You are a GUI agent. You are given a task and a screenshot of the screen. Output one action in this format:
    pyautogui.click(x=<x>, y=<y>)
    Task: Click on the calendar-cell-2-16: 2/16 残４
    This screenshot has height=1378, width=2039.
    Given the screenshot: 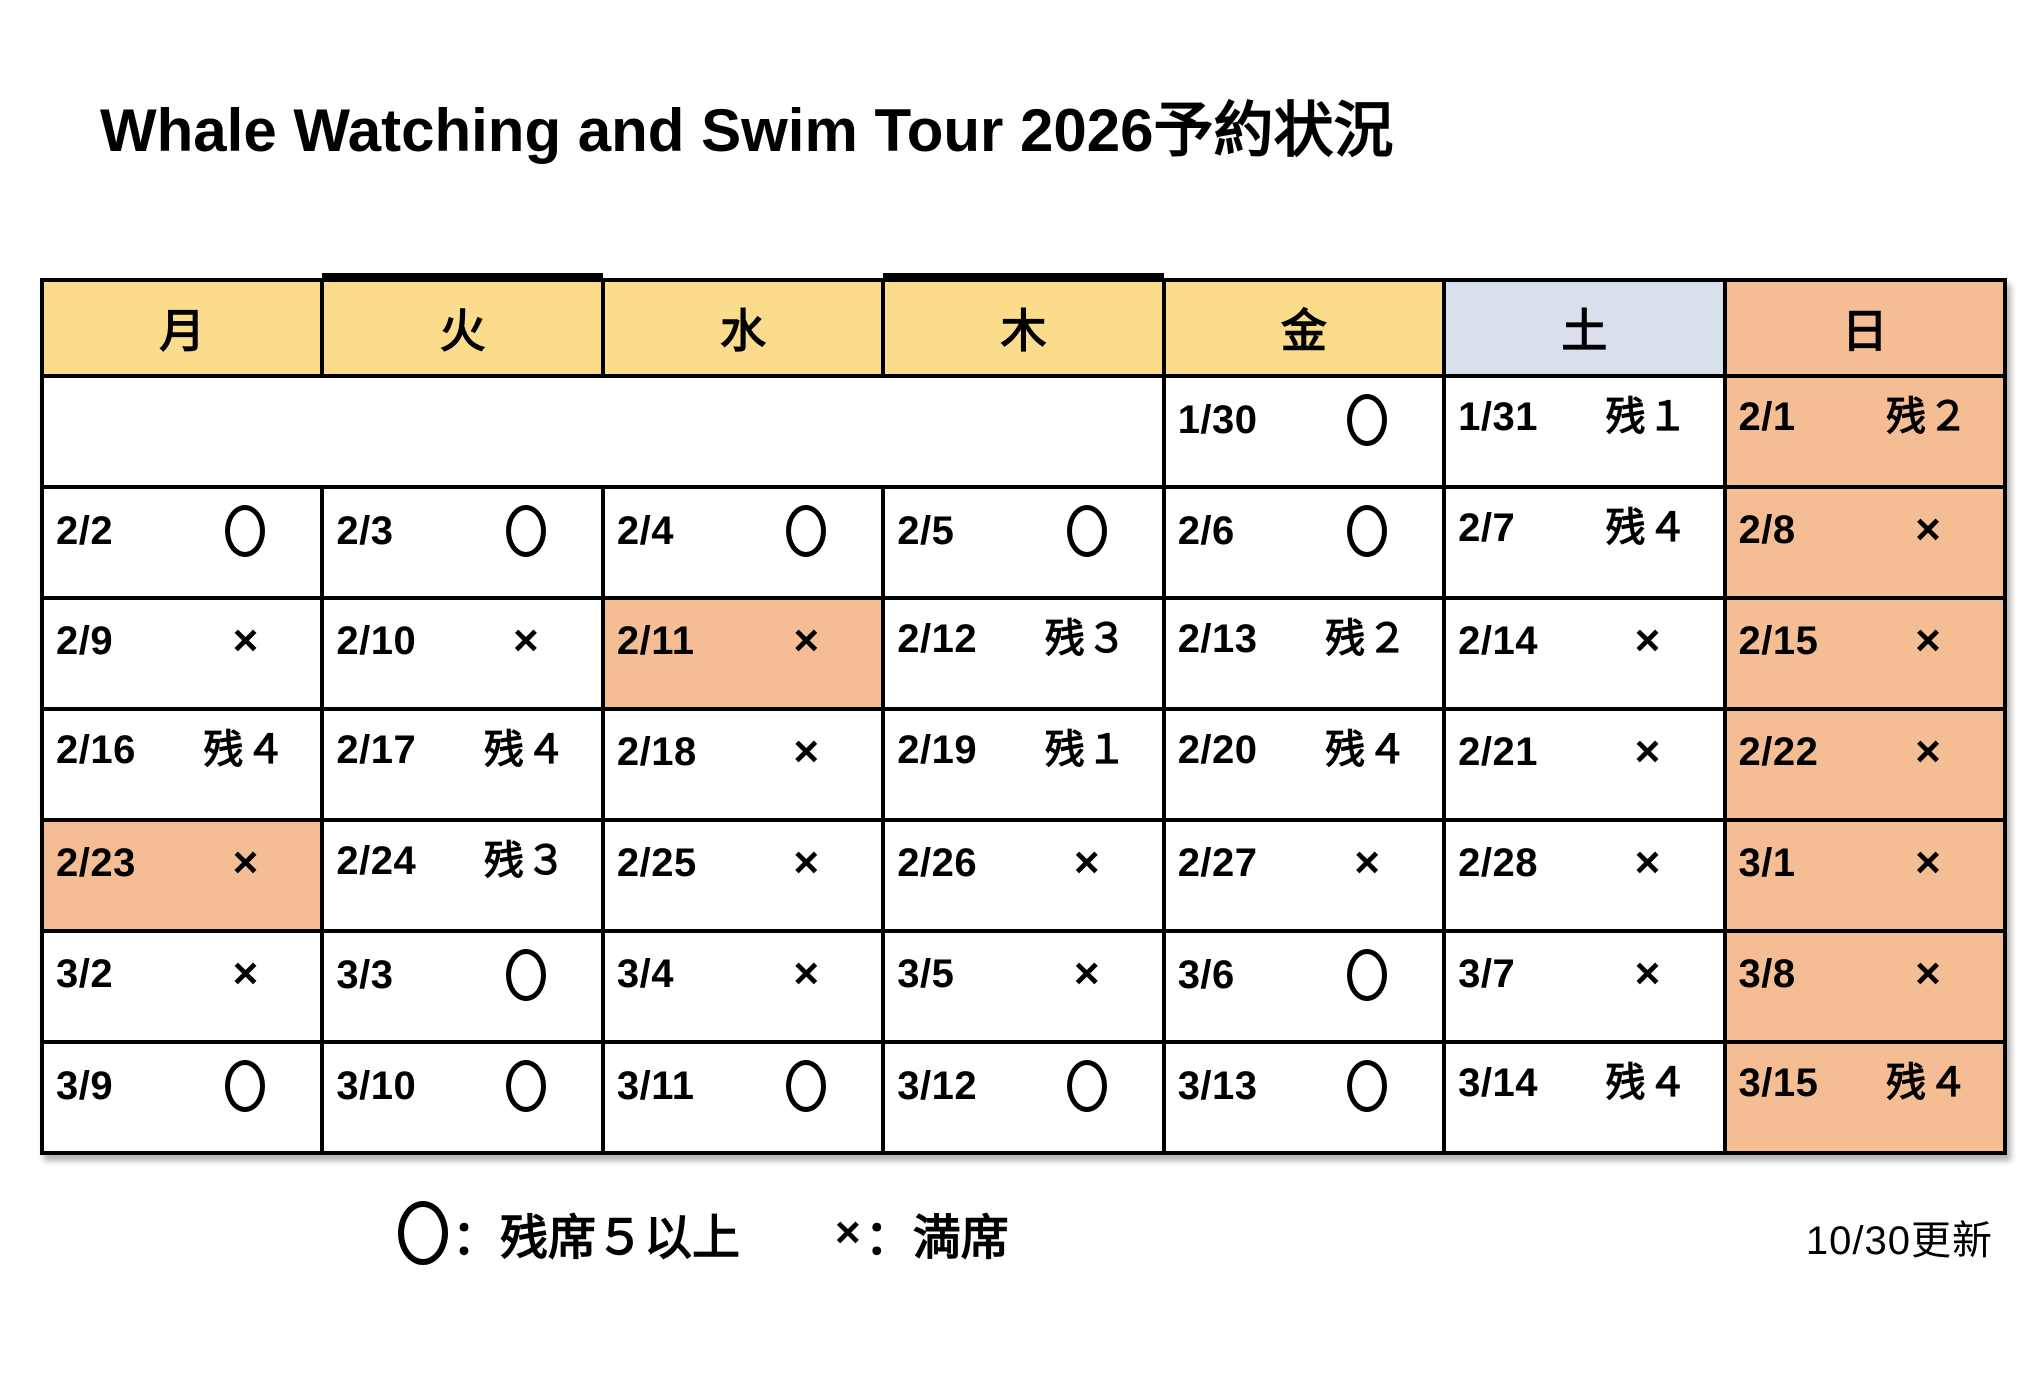 What is the action you would take?
    pyautogui.click(x=182, y=764)
    